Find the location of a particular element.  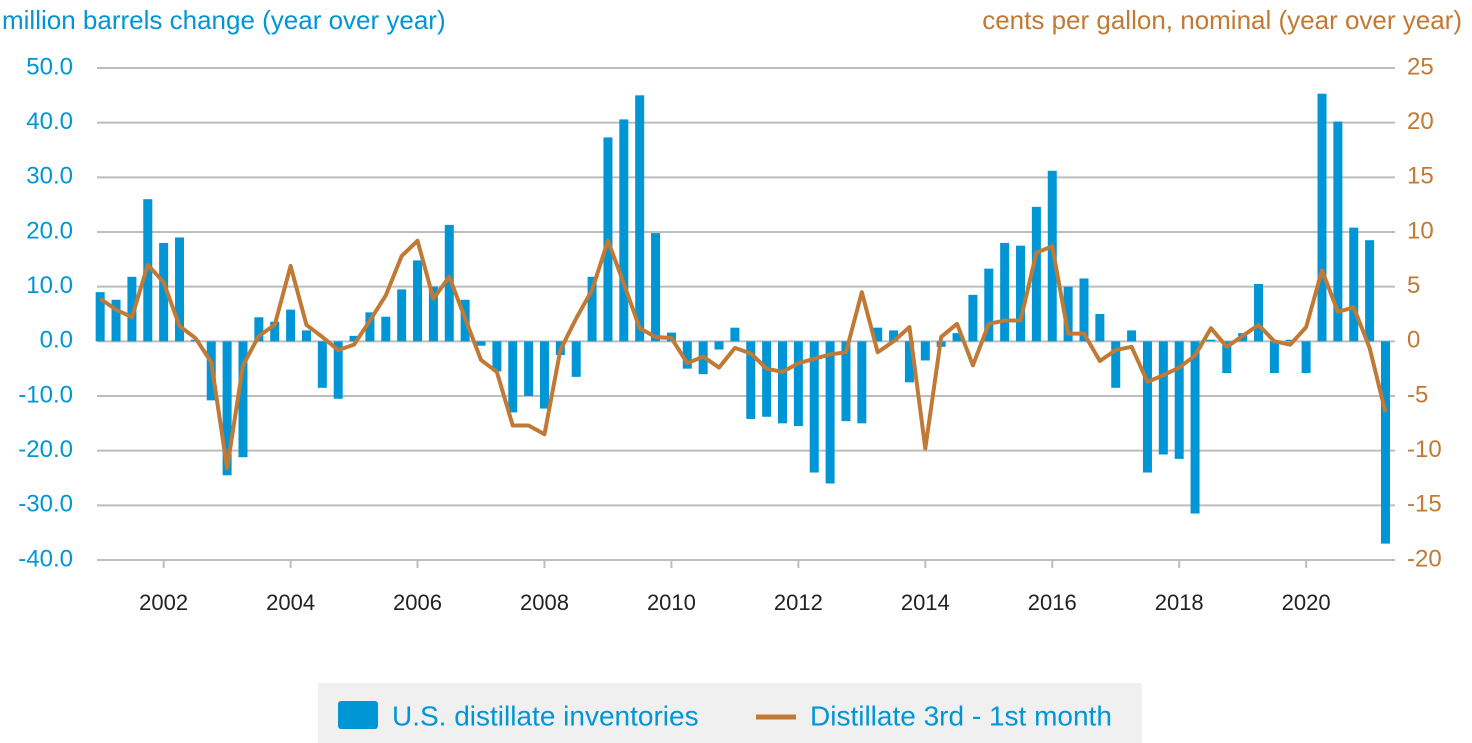

y2-tick-label: 20 is located at coordinates (1420, 121).